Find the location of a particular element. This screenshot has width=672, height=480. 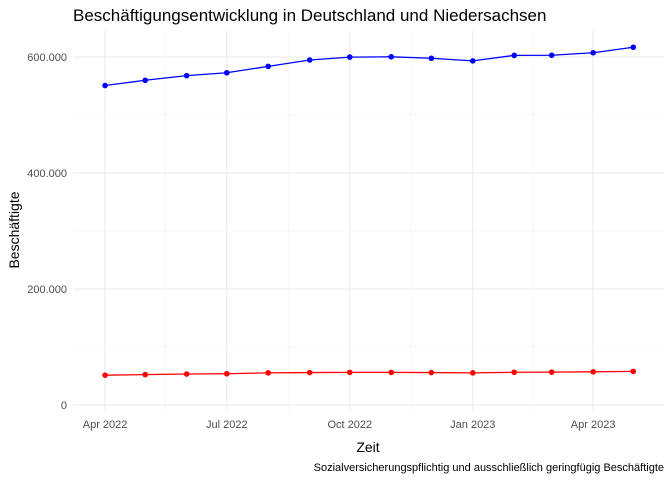

y-tick-label: 600.000 is located at coordinates (47, 58).